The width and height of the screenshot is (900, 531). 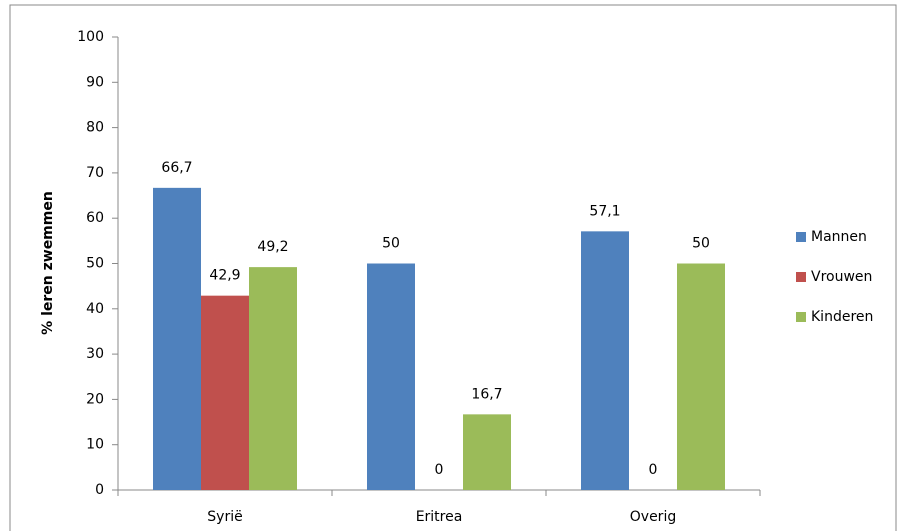 I want to click on legend-label: Vrouwen, so click(x=841, y=277).